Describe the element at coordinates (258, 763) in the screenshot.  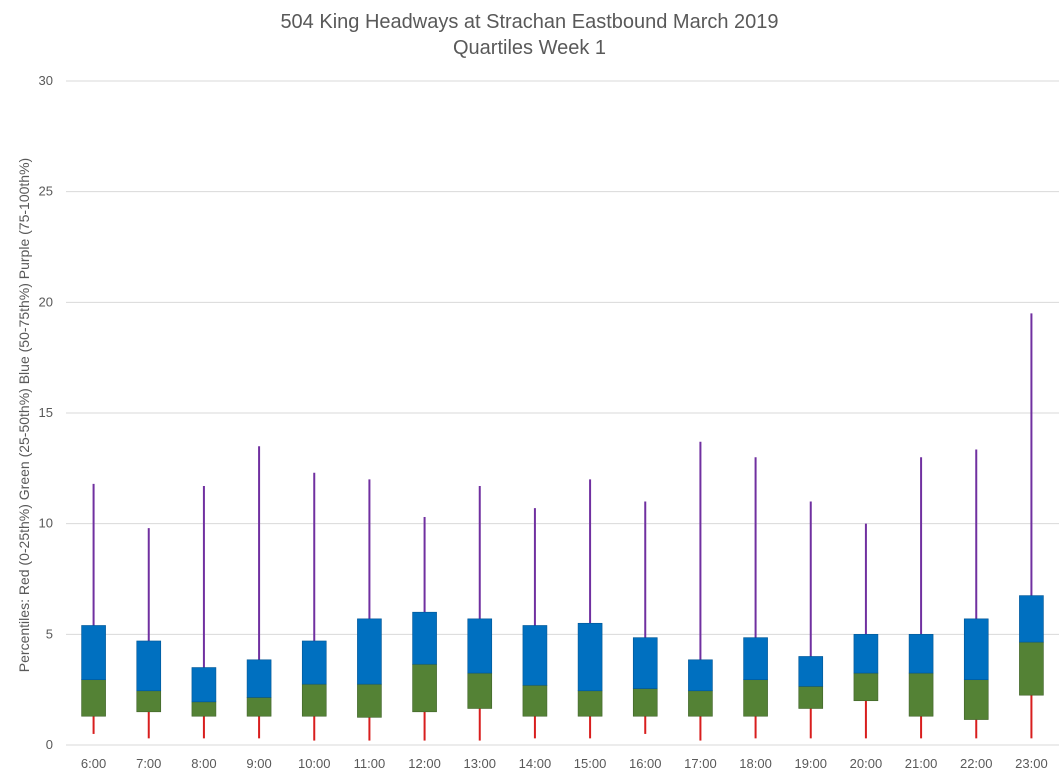
I see `x-tick-label: 9:00` at that location.